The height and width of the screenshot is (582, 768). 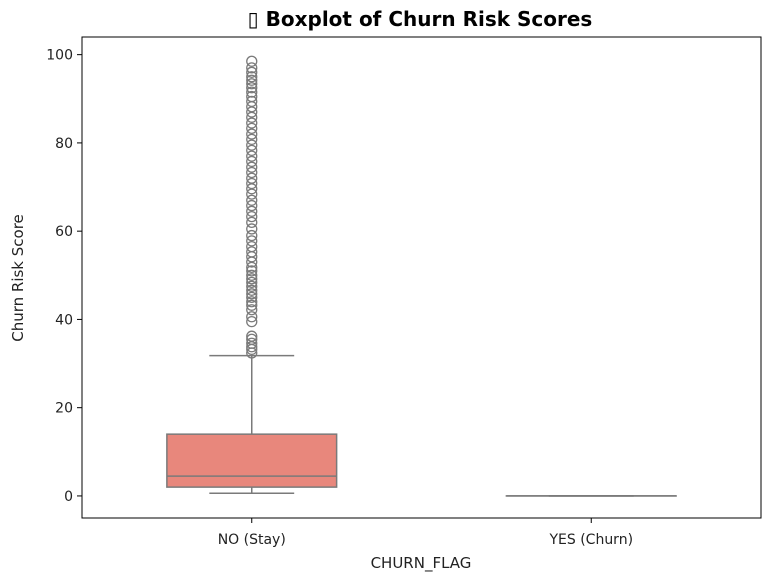 What do you see at coordinates (18, 278) in the screenshot?
I see `y-axis-label: Churn Risk Score` at bounding box center [18, 278].